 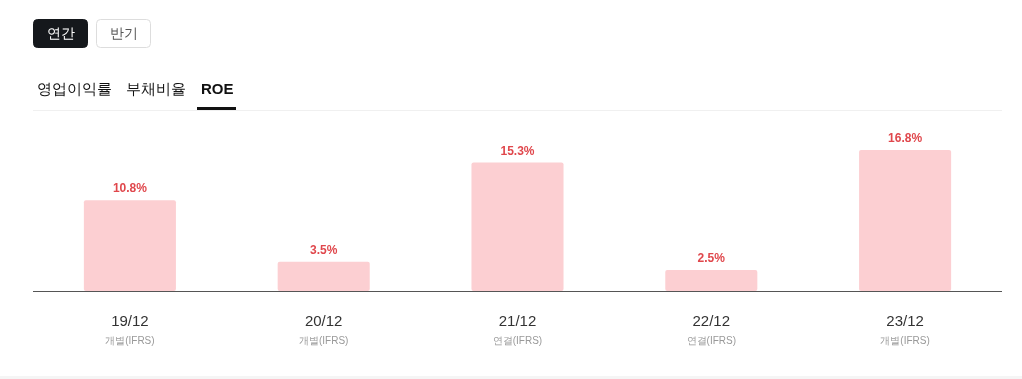 What do you see at coordinates (130, 329) in the screenshot?
I see `x-tick-label: 19/12 개별(IFRS)` at bounding box center [130, 329].